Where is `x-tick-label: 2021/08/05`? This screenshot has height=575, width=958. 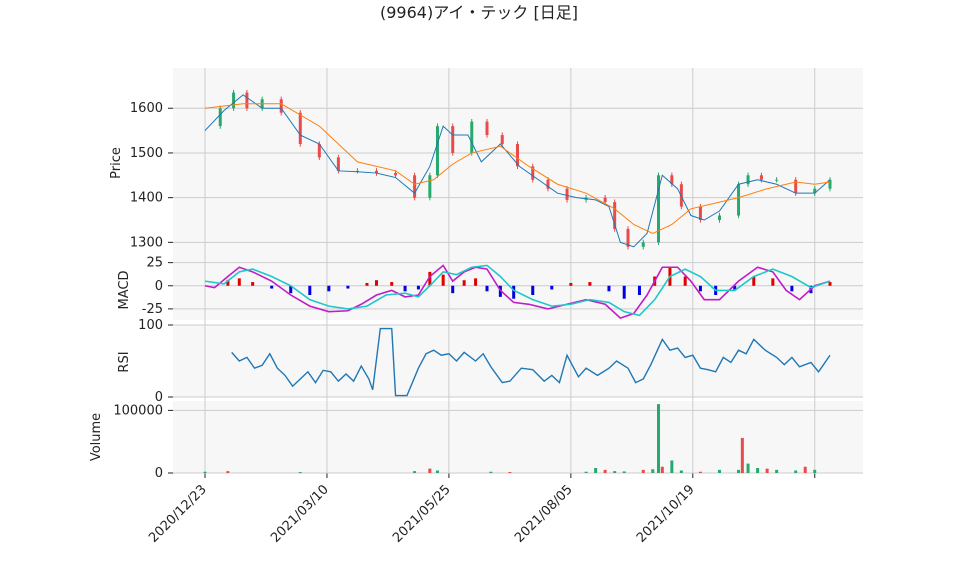
x-tick-label: 2021/08/05 is located at coordinates (544, 514).